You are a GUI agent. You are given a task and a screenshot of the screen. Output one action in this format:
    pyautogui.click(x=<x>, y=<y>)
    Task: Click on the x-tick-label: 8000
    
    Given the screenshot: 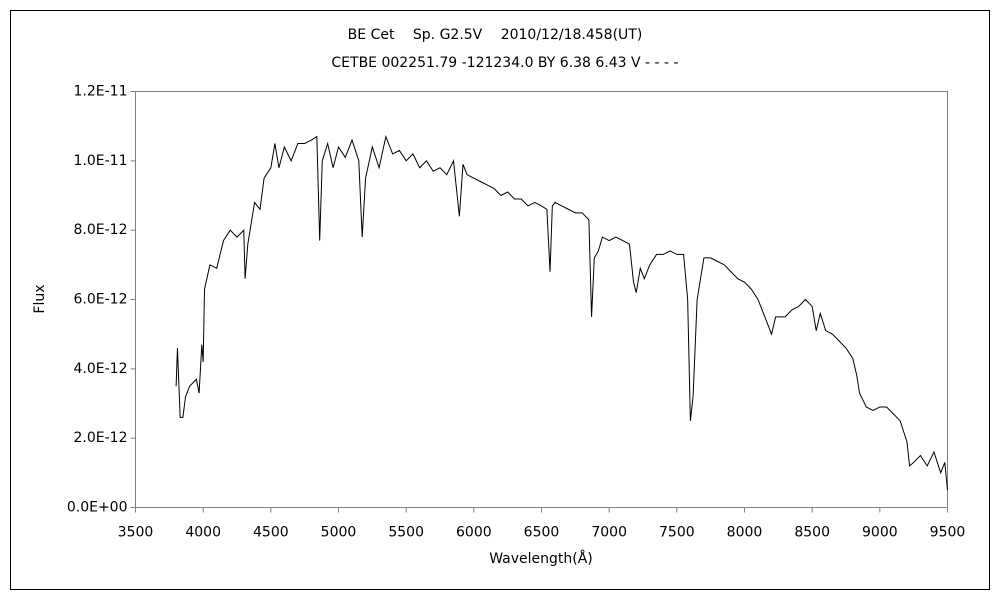 What is the action you would take?
    pyautogui.click(x=745, y=533)
    